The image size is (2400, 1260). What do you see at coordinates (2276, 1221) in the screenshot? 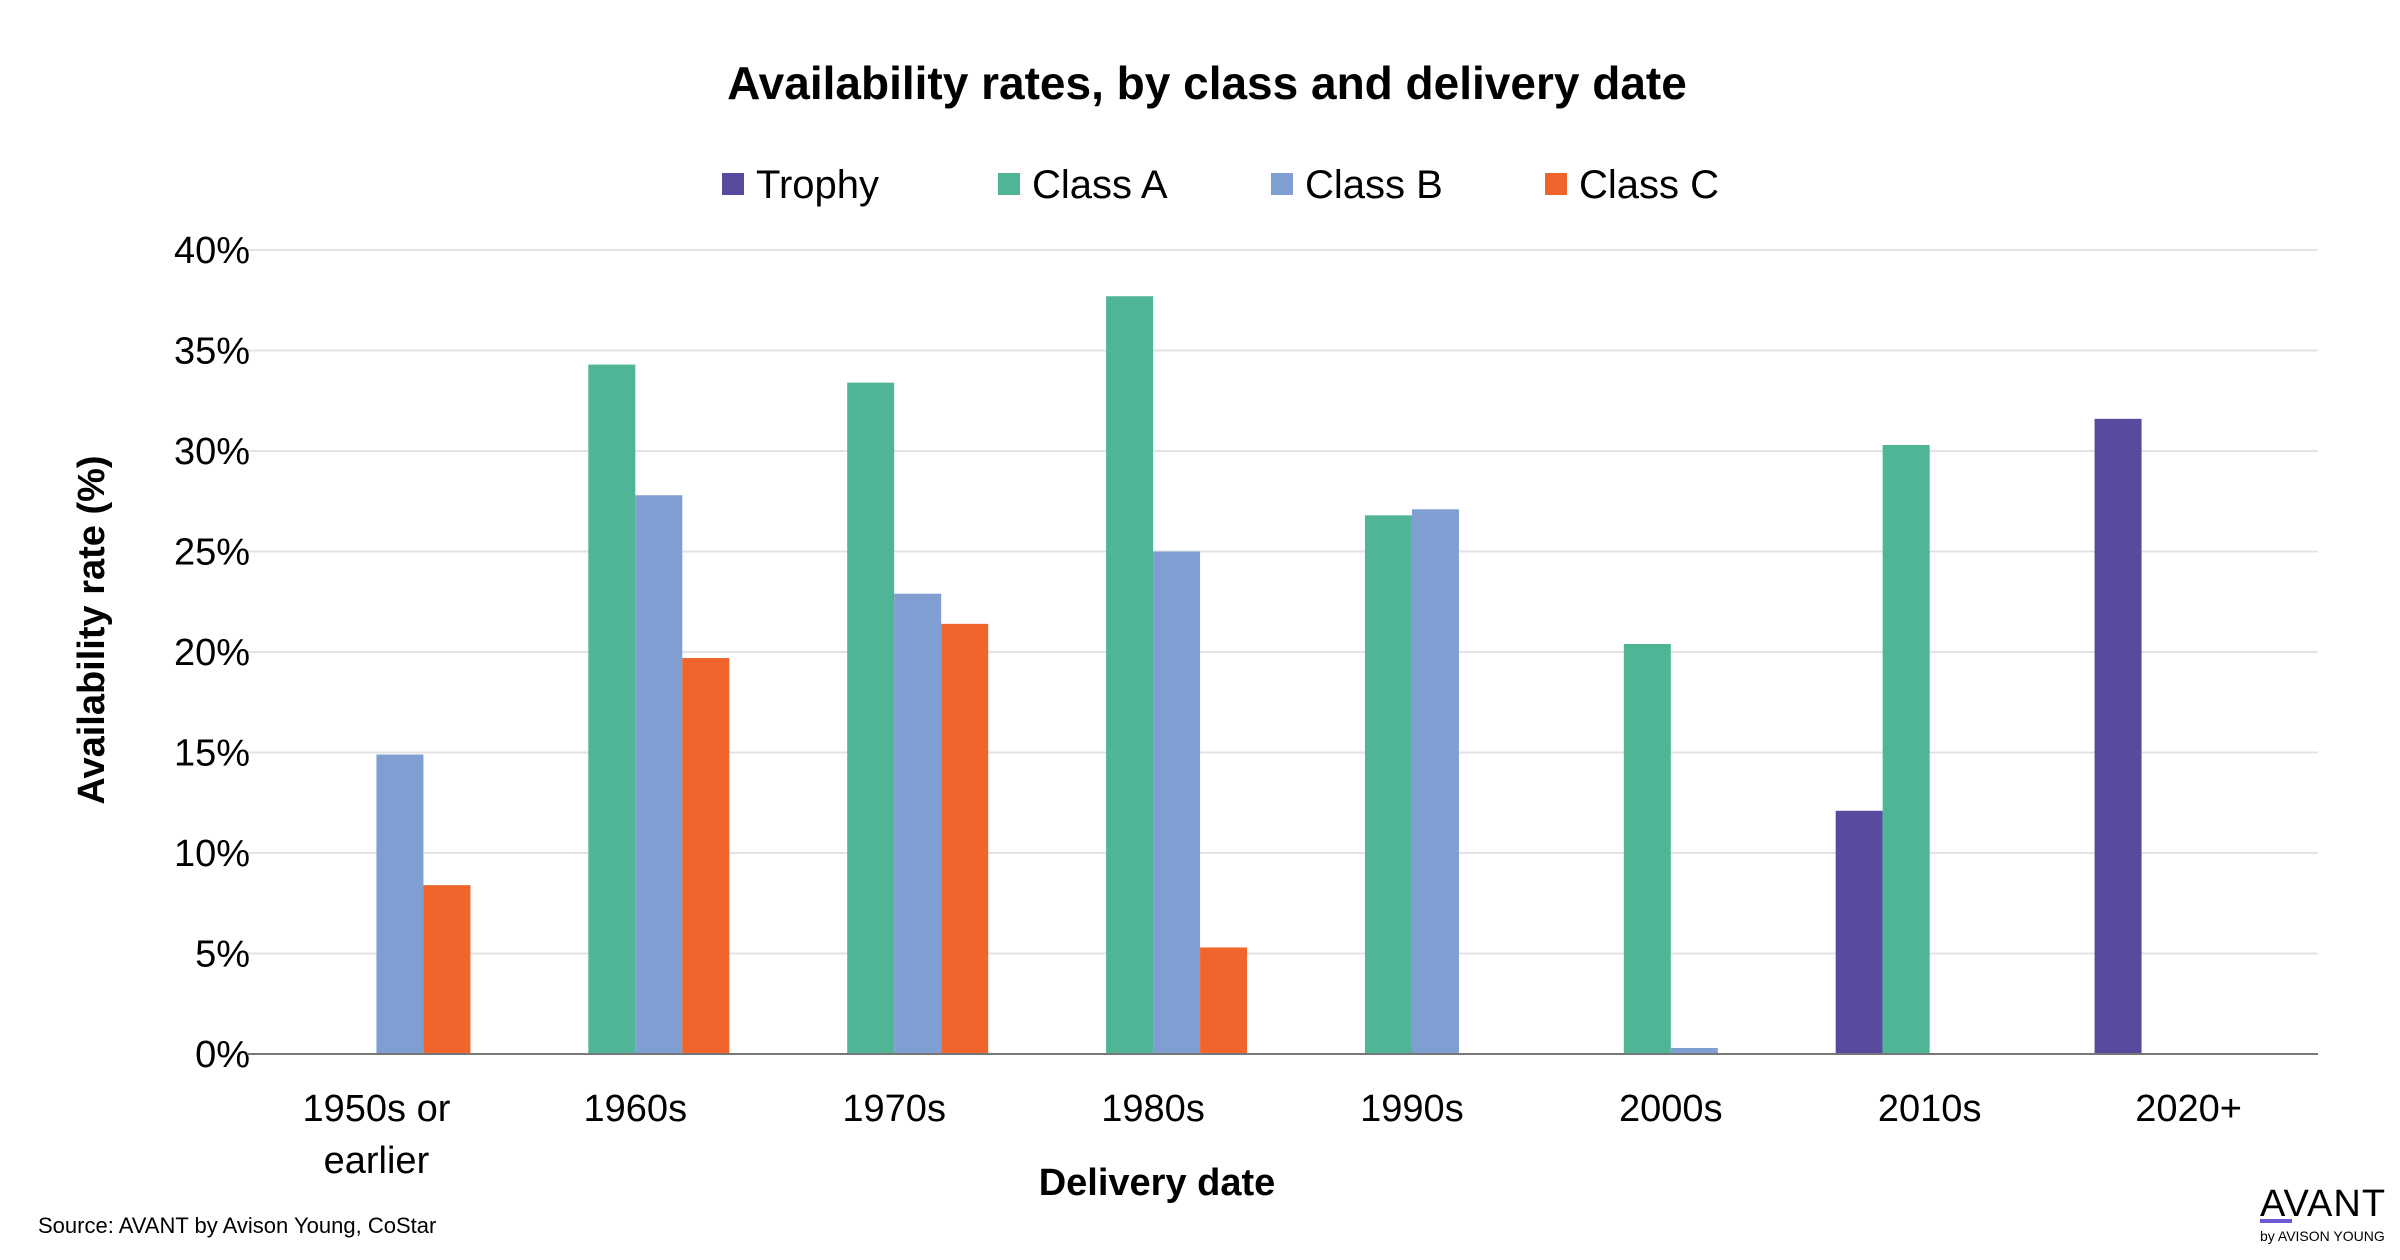
I see `logo-accent-bar` at bounding box center [2276, 1221].